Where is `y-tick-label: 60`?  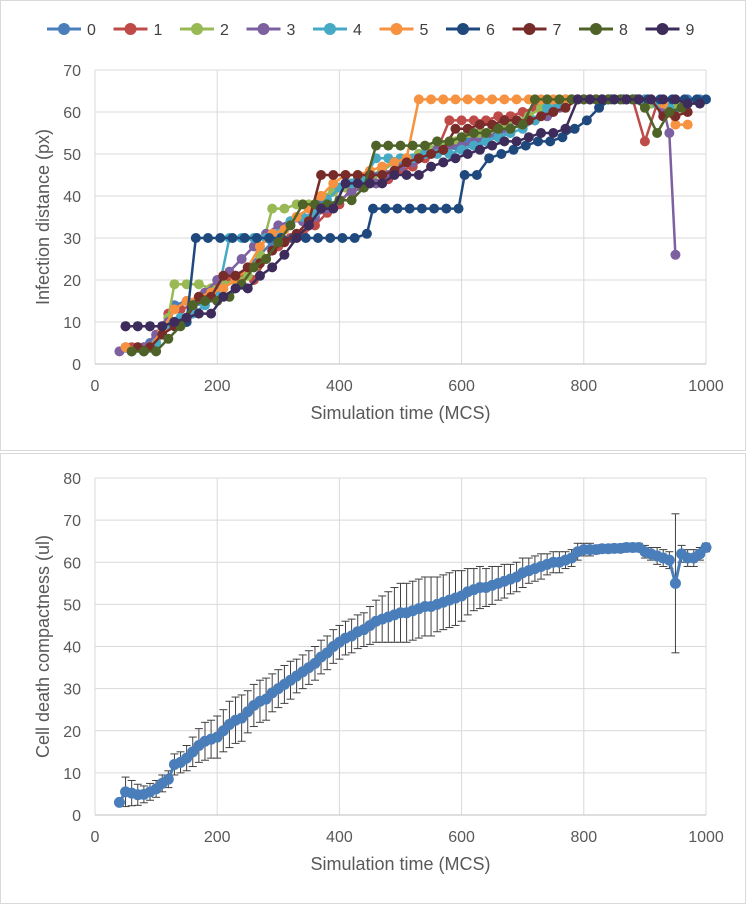
y-tick-label: 60 is located at coordinates (72, 563).